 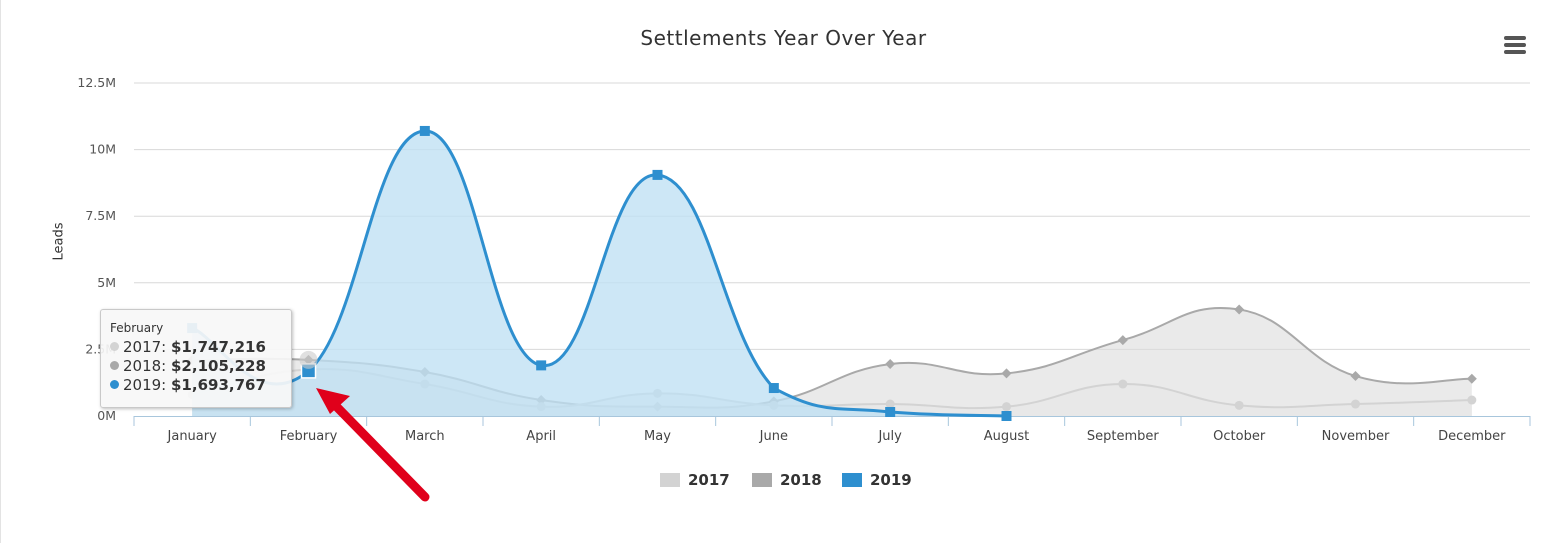 I want to click on hover-halo-2018, so click(x=308, y=359).